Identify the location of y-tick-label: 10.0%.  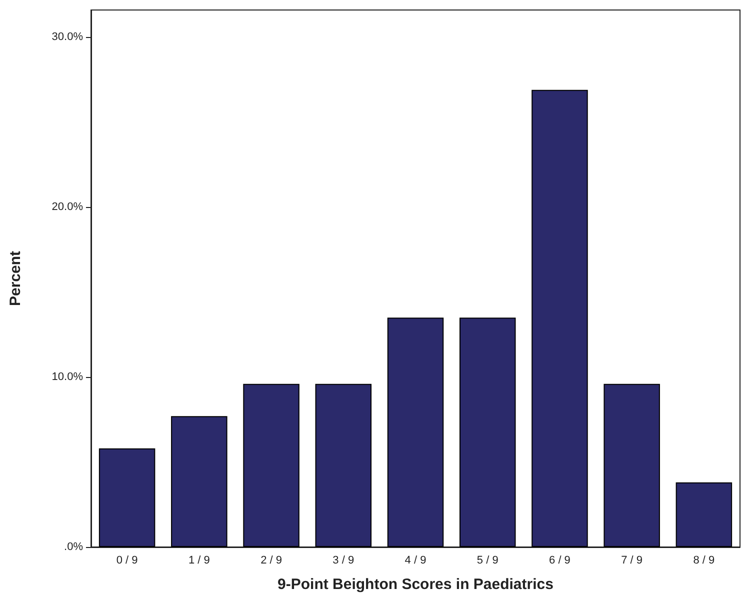
(68, 377).